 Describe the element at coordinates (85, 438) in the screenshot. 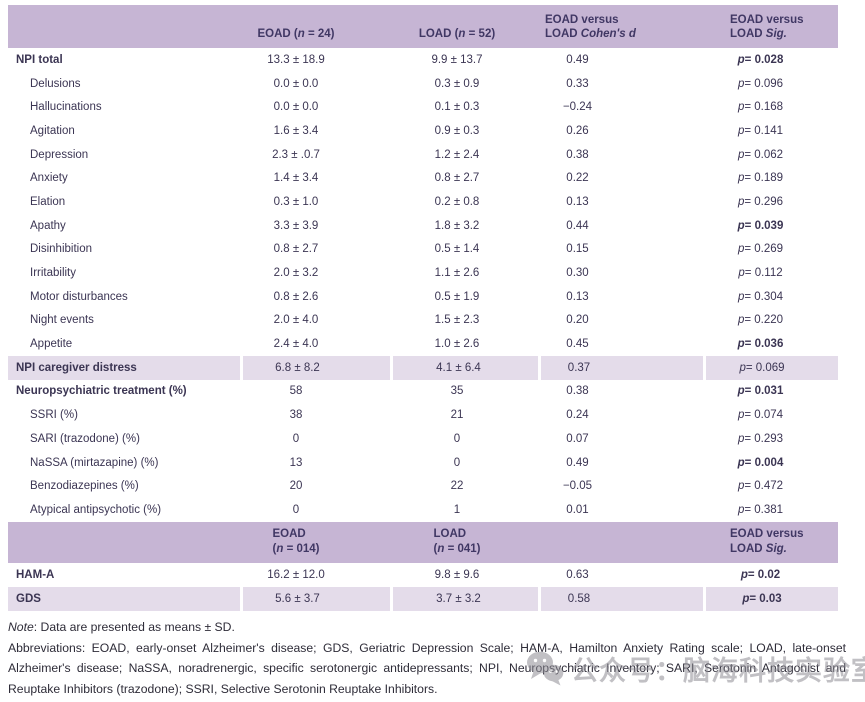

I see `row-label: SARI (trazodone) (%)` at that location.